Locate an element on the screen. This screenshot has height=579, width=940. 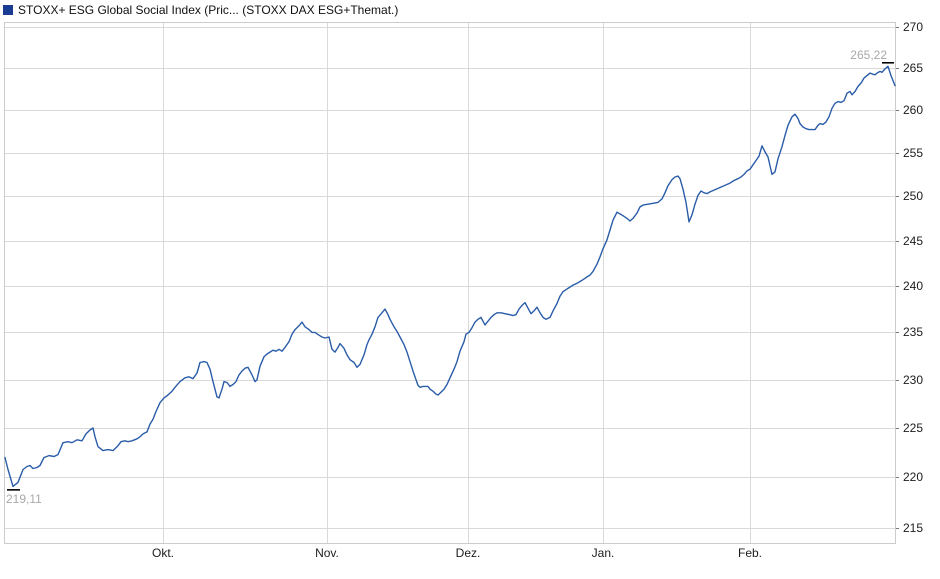
x-axis-label: Okt. is located at coordinates (162, 553).